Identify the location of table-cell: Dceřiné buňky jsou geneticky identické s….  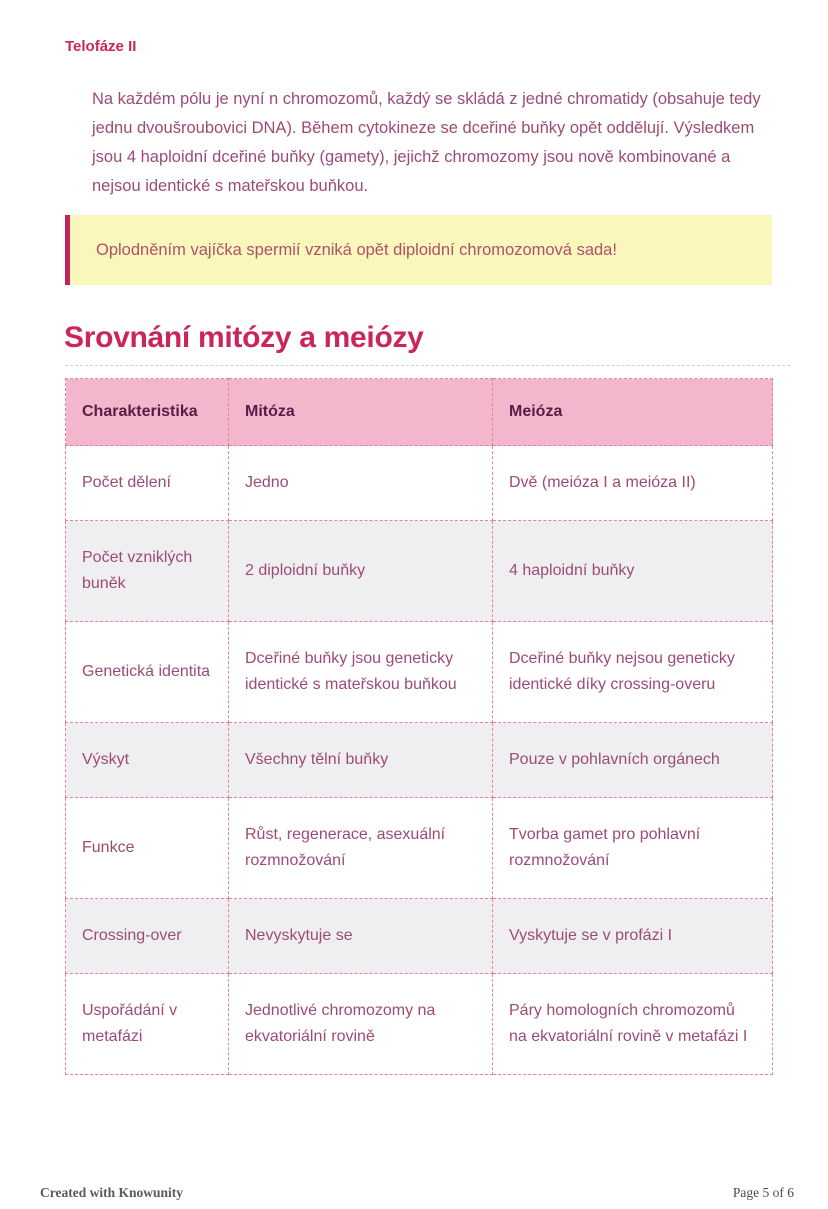
(360, 672).